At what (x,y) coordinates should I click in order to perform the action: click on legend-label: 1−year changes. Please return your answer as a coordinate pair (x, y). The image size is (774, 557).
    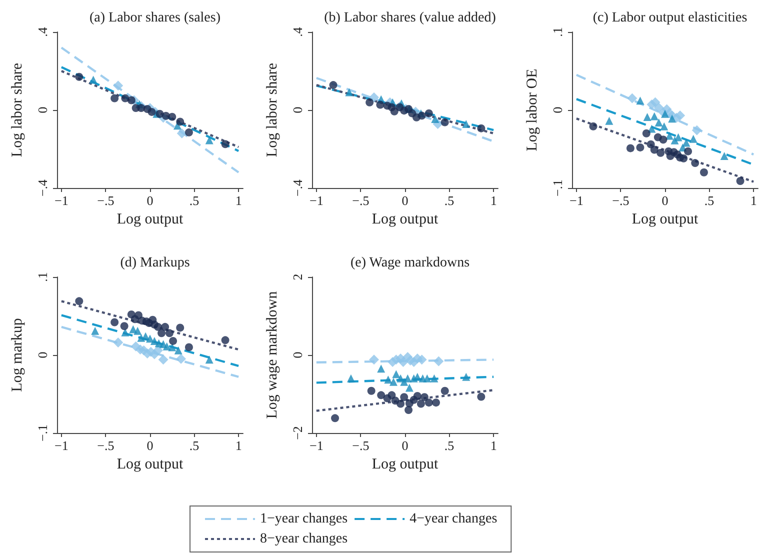
    Looking at the image, I should click on (304, 519).